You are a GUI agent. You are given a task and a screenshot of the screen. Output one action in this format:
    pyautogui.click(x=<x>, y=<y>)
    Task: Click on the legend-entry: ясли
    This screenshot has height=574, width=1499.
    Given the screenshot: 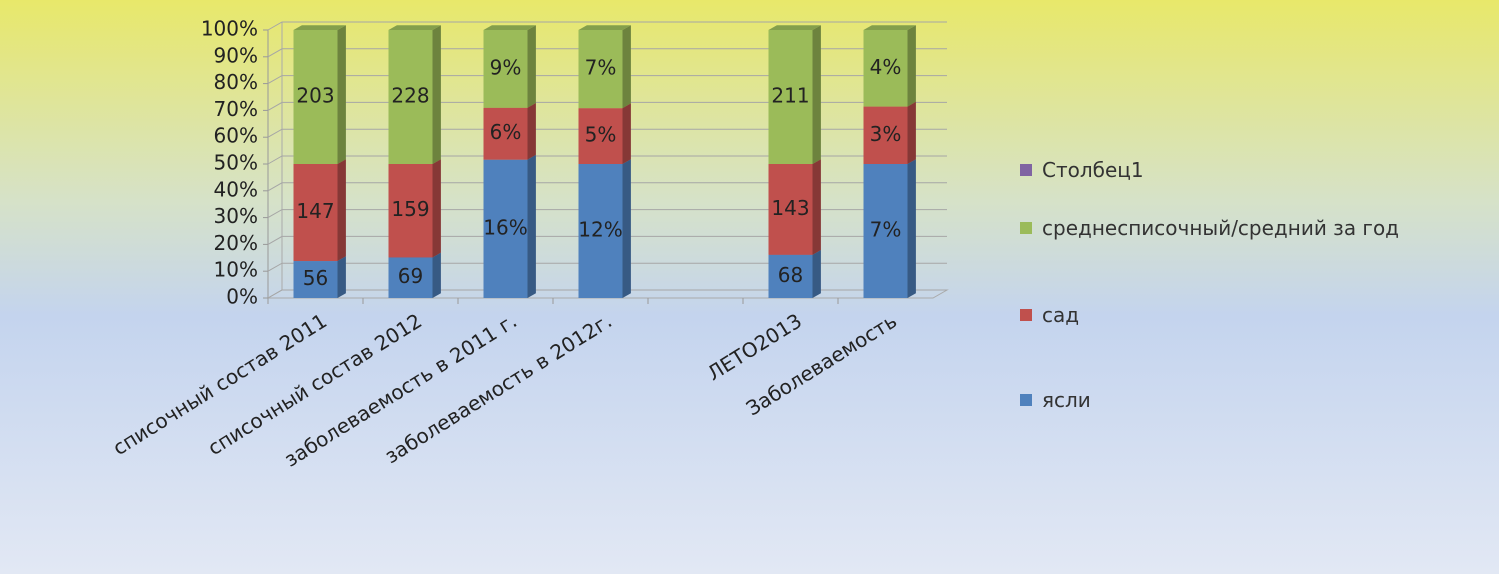 What is the action you would take?
    pyautogui.click(x=1066, y=400)
    